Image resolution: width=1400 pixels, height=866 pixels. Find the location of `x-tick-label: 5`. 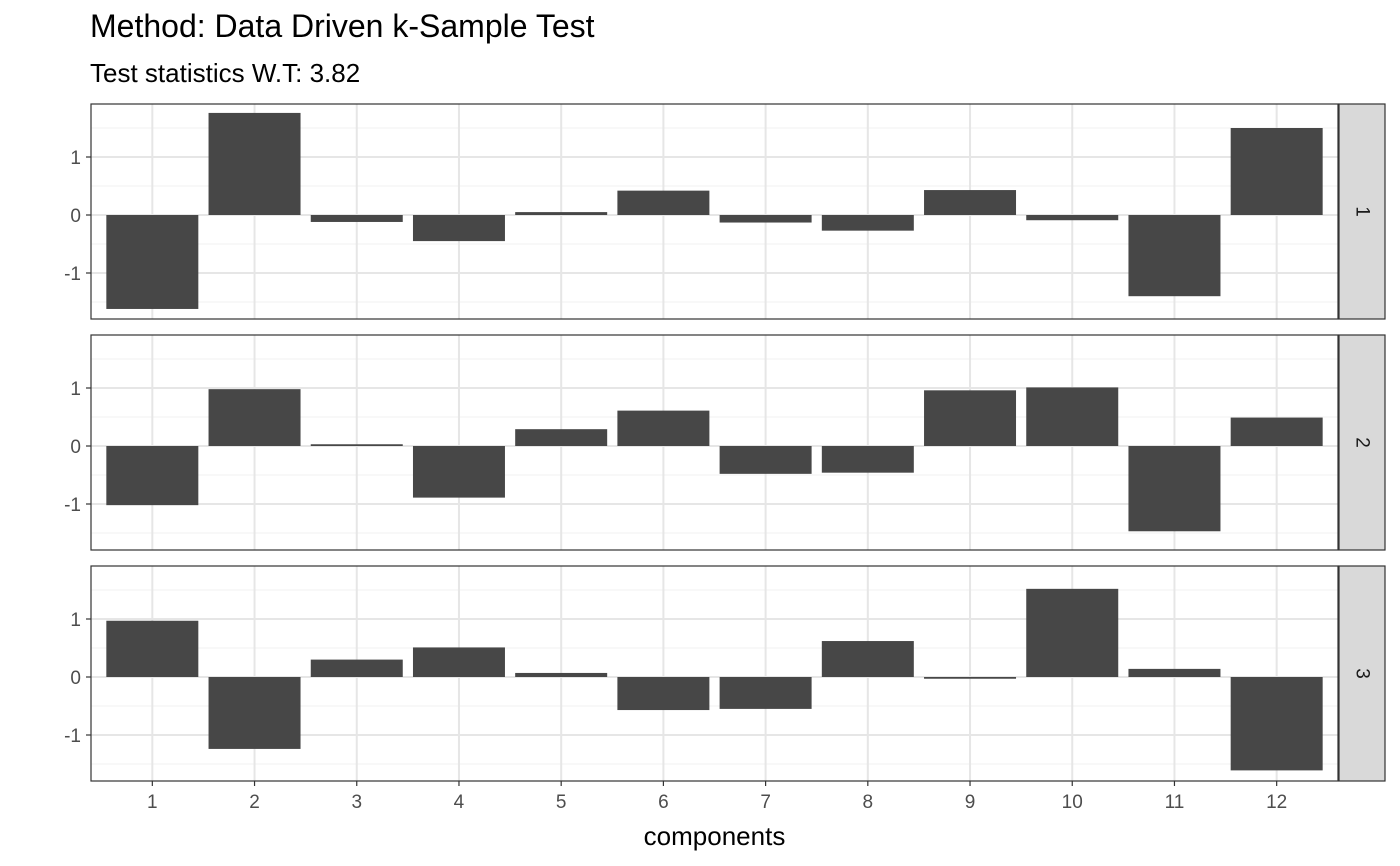

x-tick-label: 5 is located at coordinates (561, 802).